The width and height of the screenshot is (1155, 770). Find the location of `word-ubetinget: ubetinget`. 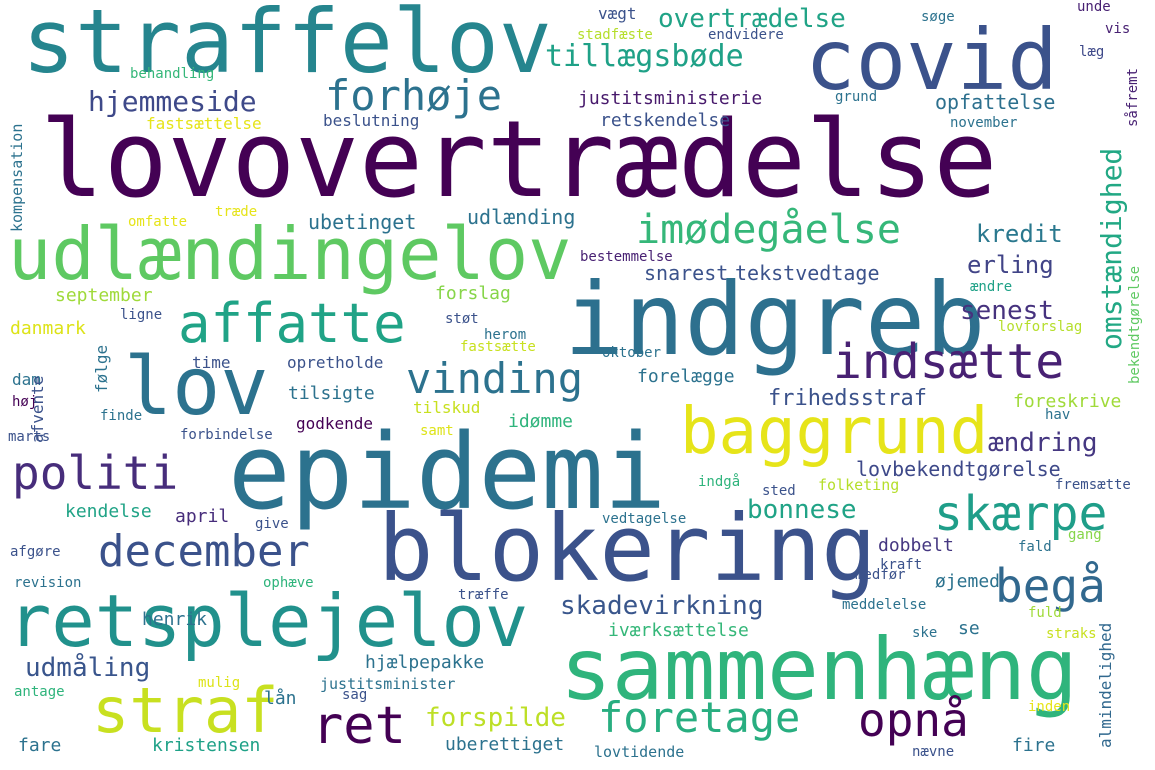

word-ubetinget: ubetinget is located at coordinates (362, 222).